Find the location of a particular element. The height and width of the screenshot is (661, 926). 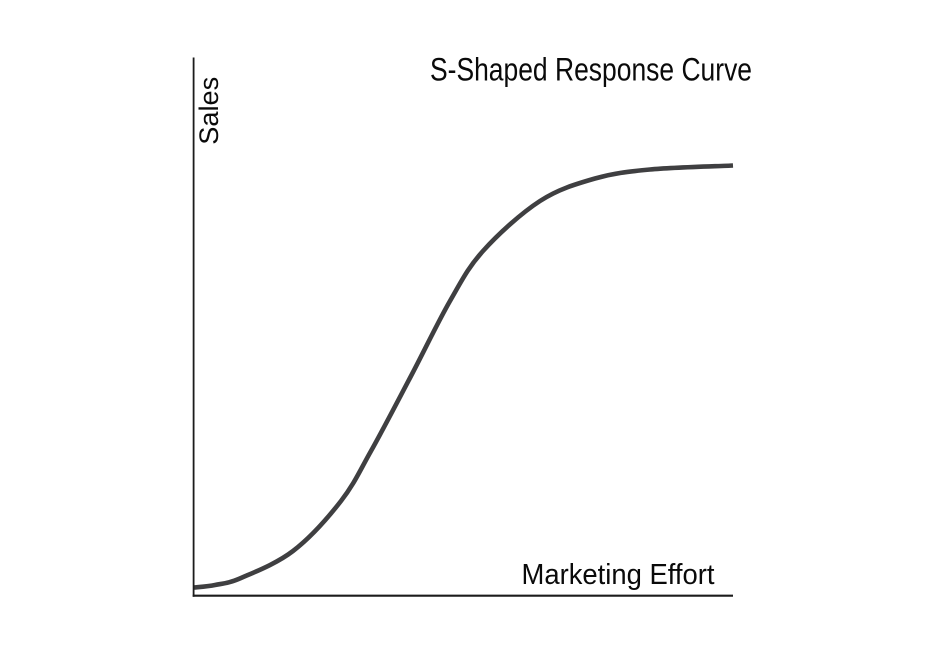

svg-text: Marketing Effort is located at coordinates (618, 575).